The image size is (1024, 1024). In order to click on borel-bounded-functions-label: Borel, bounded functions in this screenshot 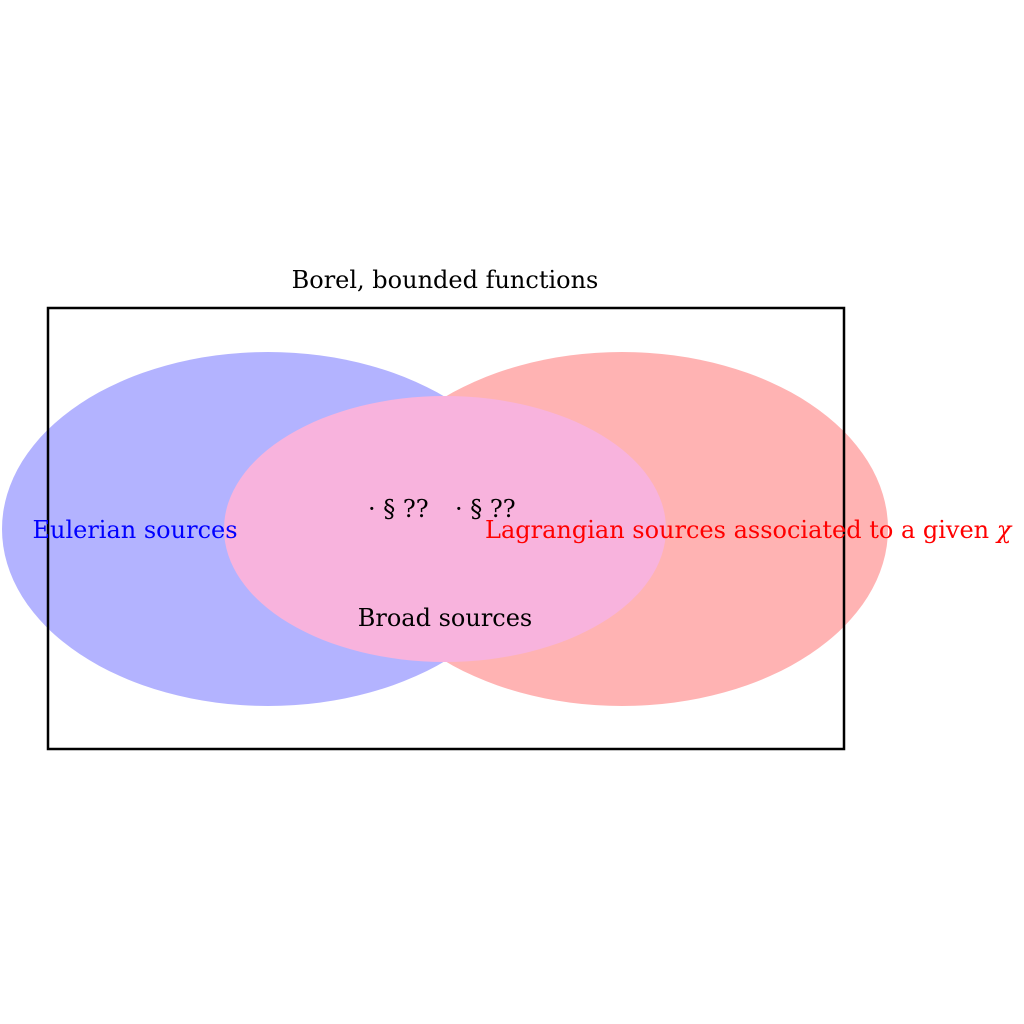, I will do `click(445, 280)`.